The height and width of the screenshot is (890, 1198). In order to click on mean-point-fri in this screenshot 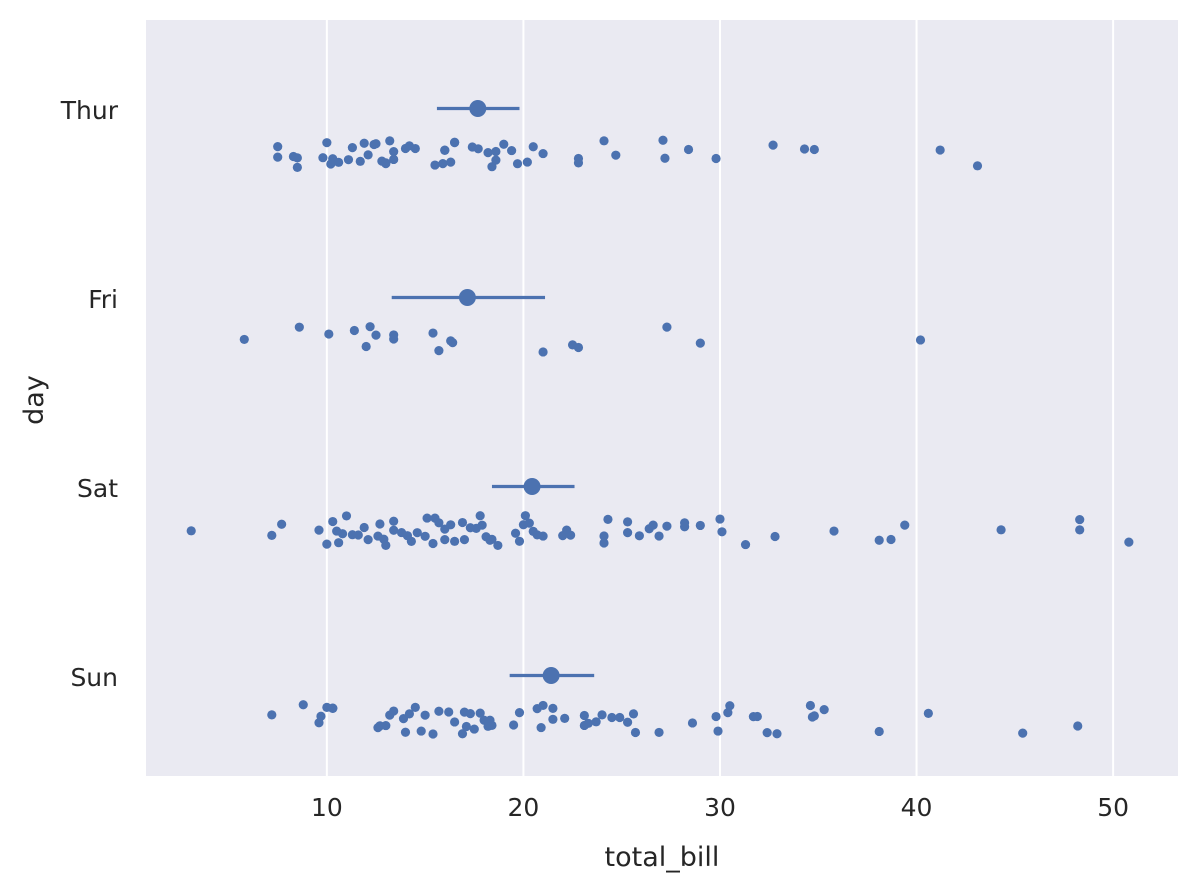, I will do `click(467, 297)`.